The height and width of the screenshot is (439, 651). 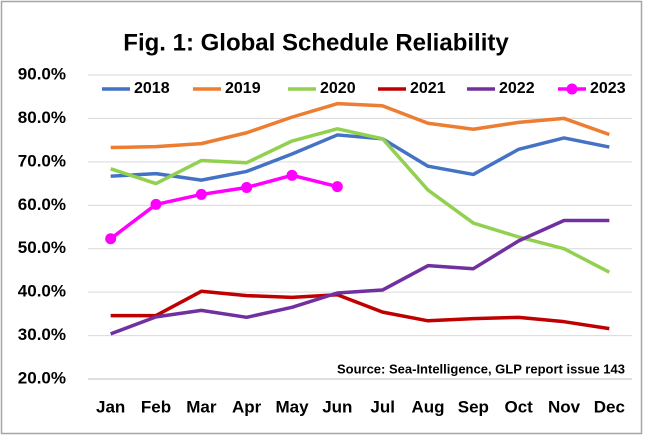 What do you see at coordinates (608, 88) in the screenshot?
I see `legend-label: 2023` at bounding box center [608, 88].